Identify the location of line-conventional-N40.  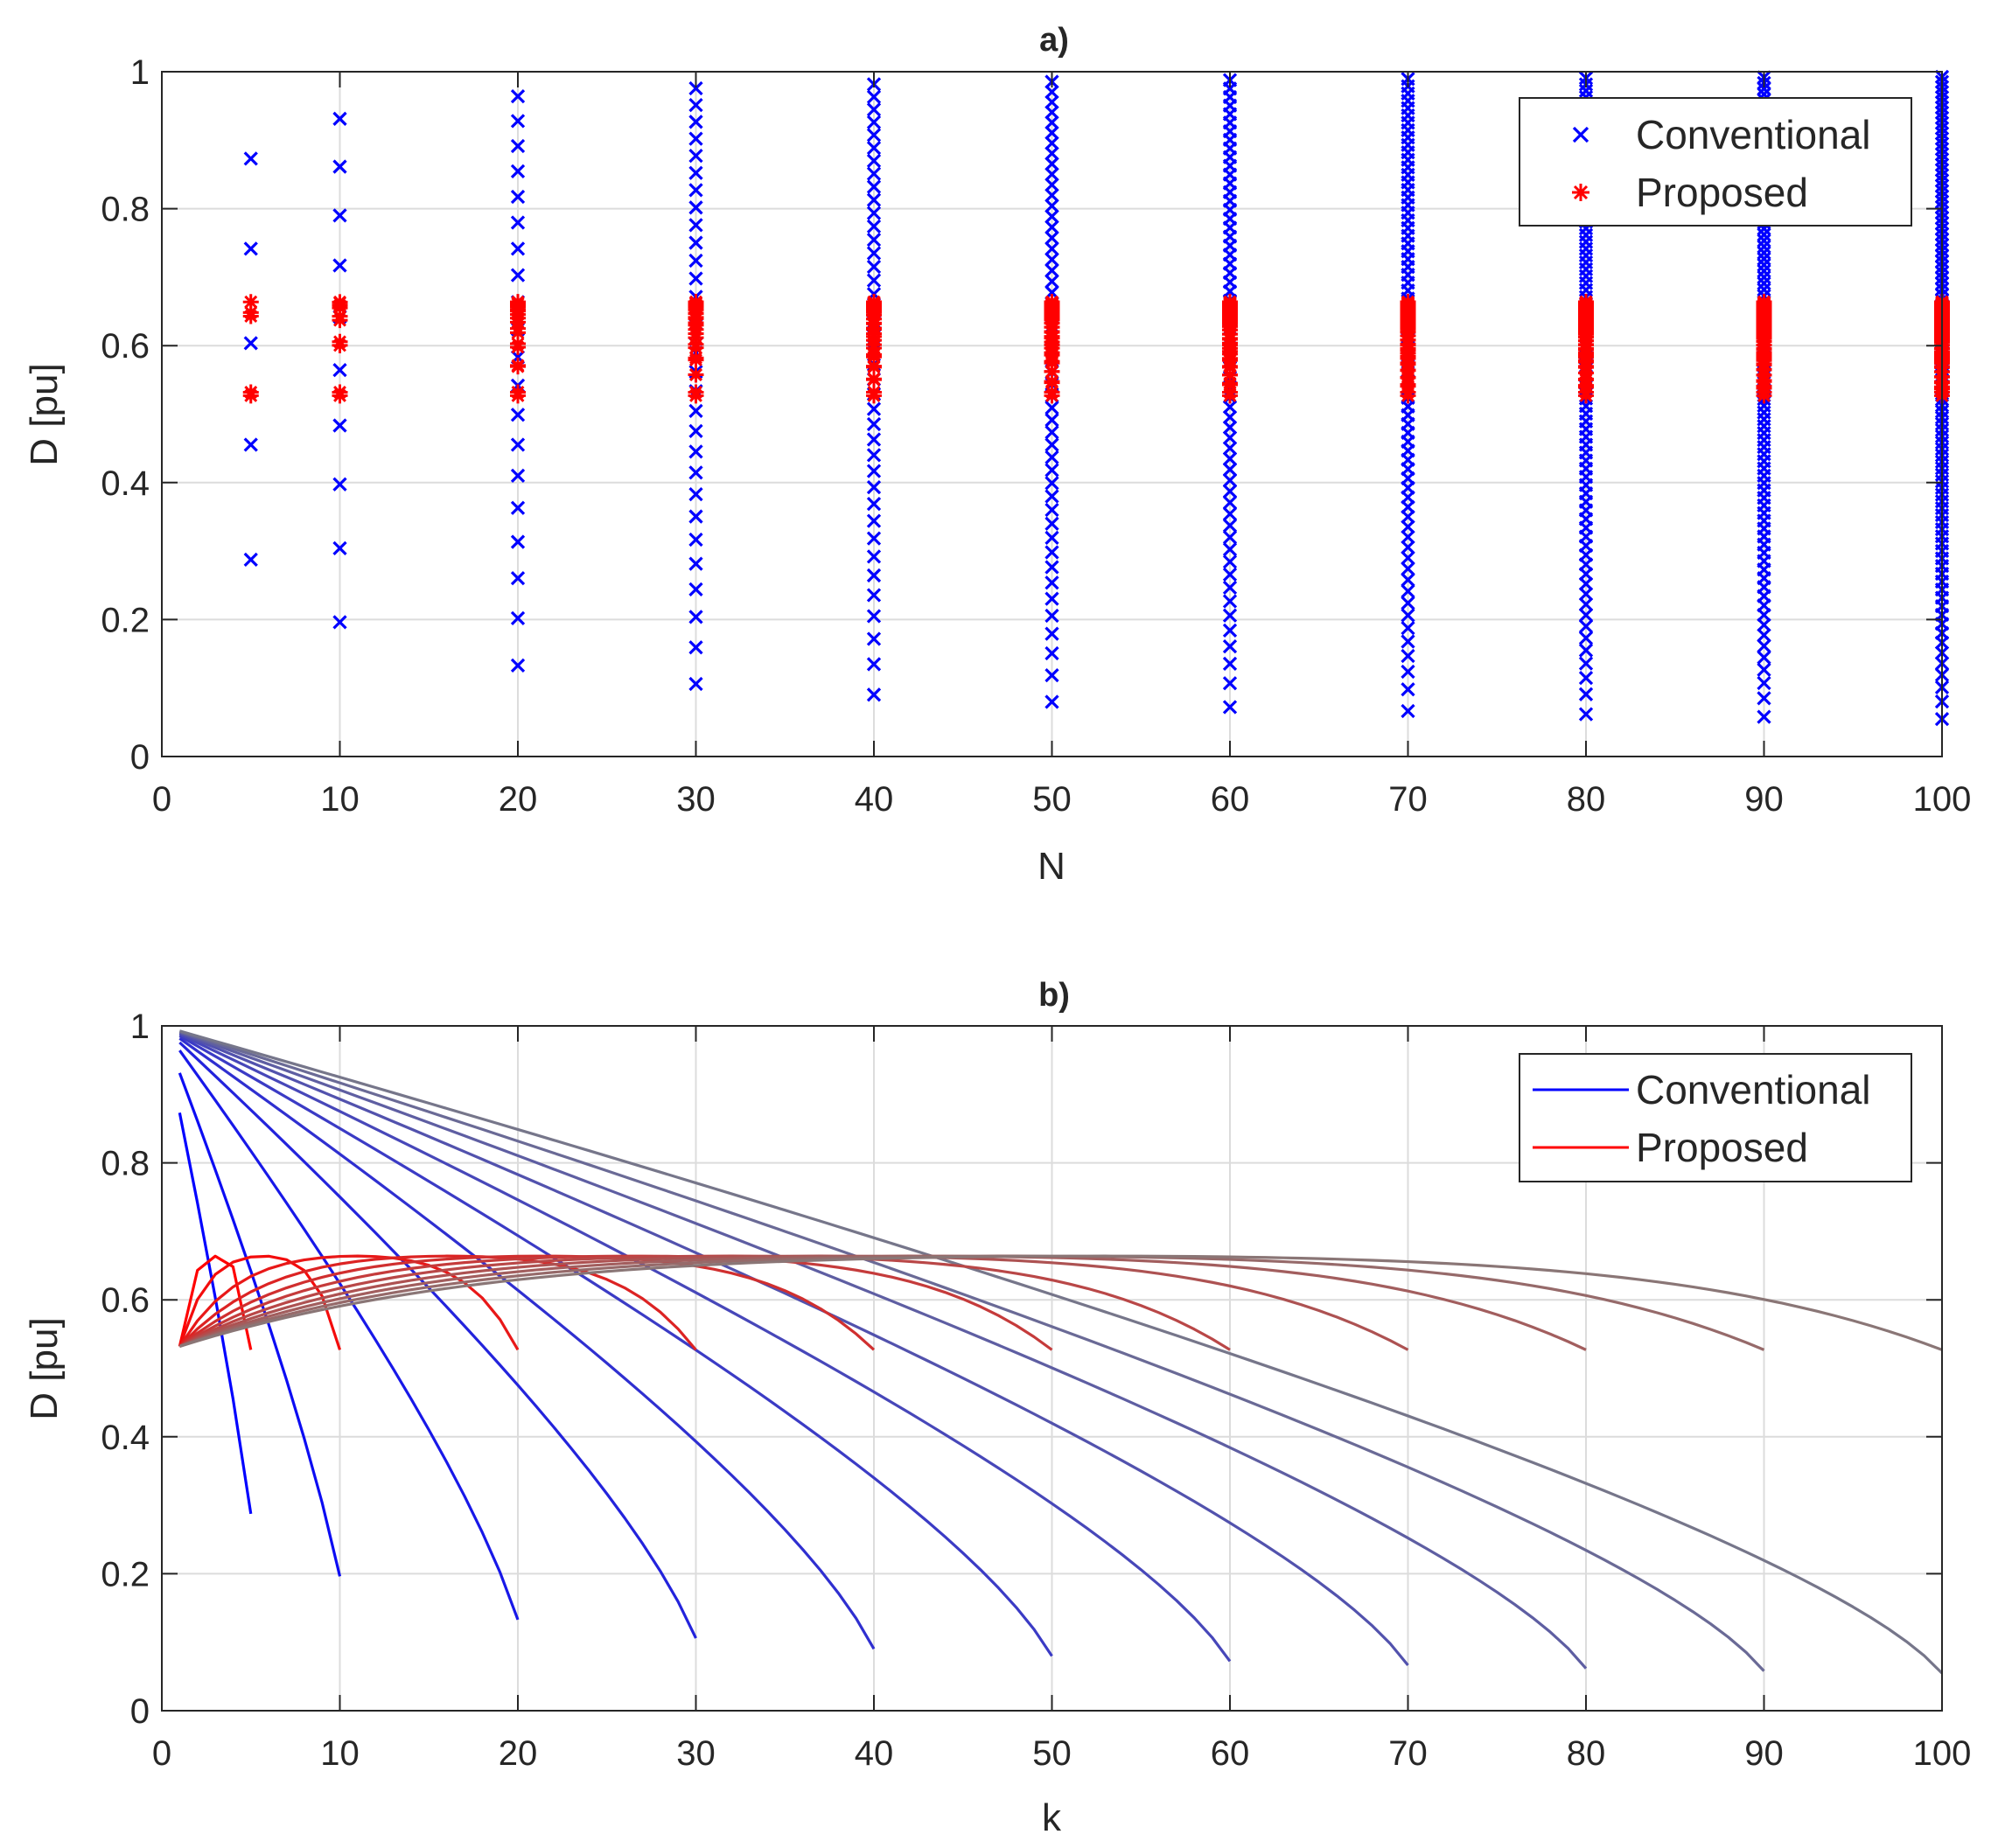
(527, 1343).